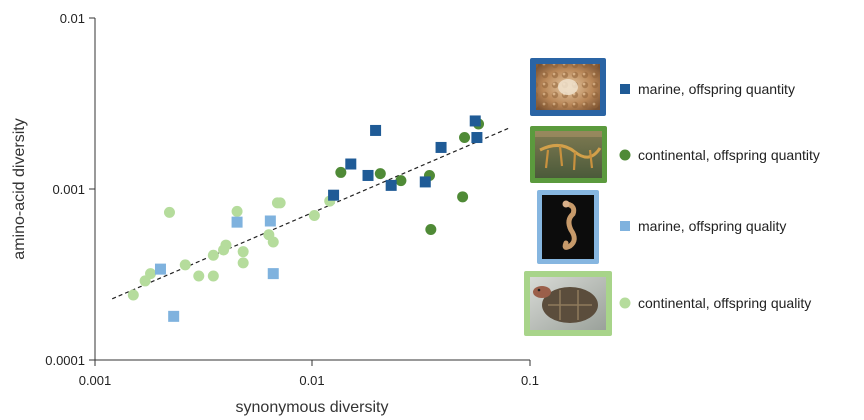  Describe the element at coordinates (724, 303) in the screenshot. I see `legend-label-continental-quality: continental, offspring quality` at that location.